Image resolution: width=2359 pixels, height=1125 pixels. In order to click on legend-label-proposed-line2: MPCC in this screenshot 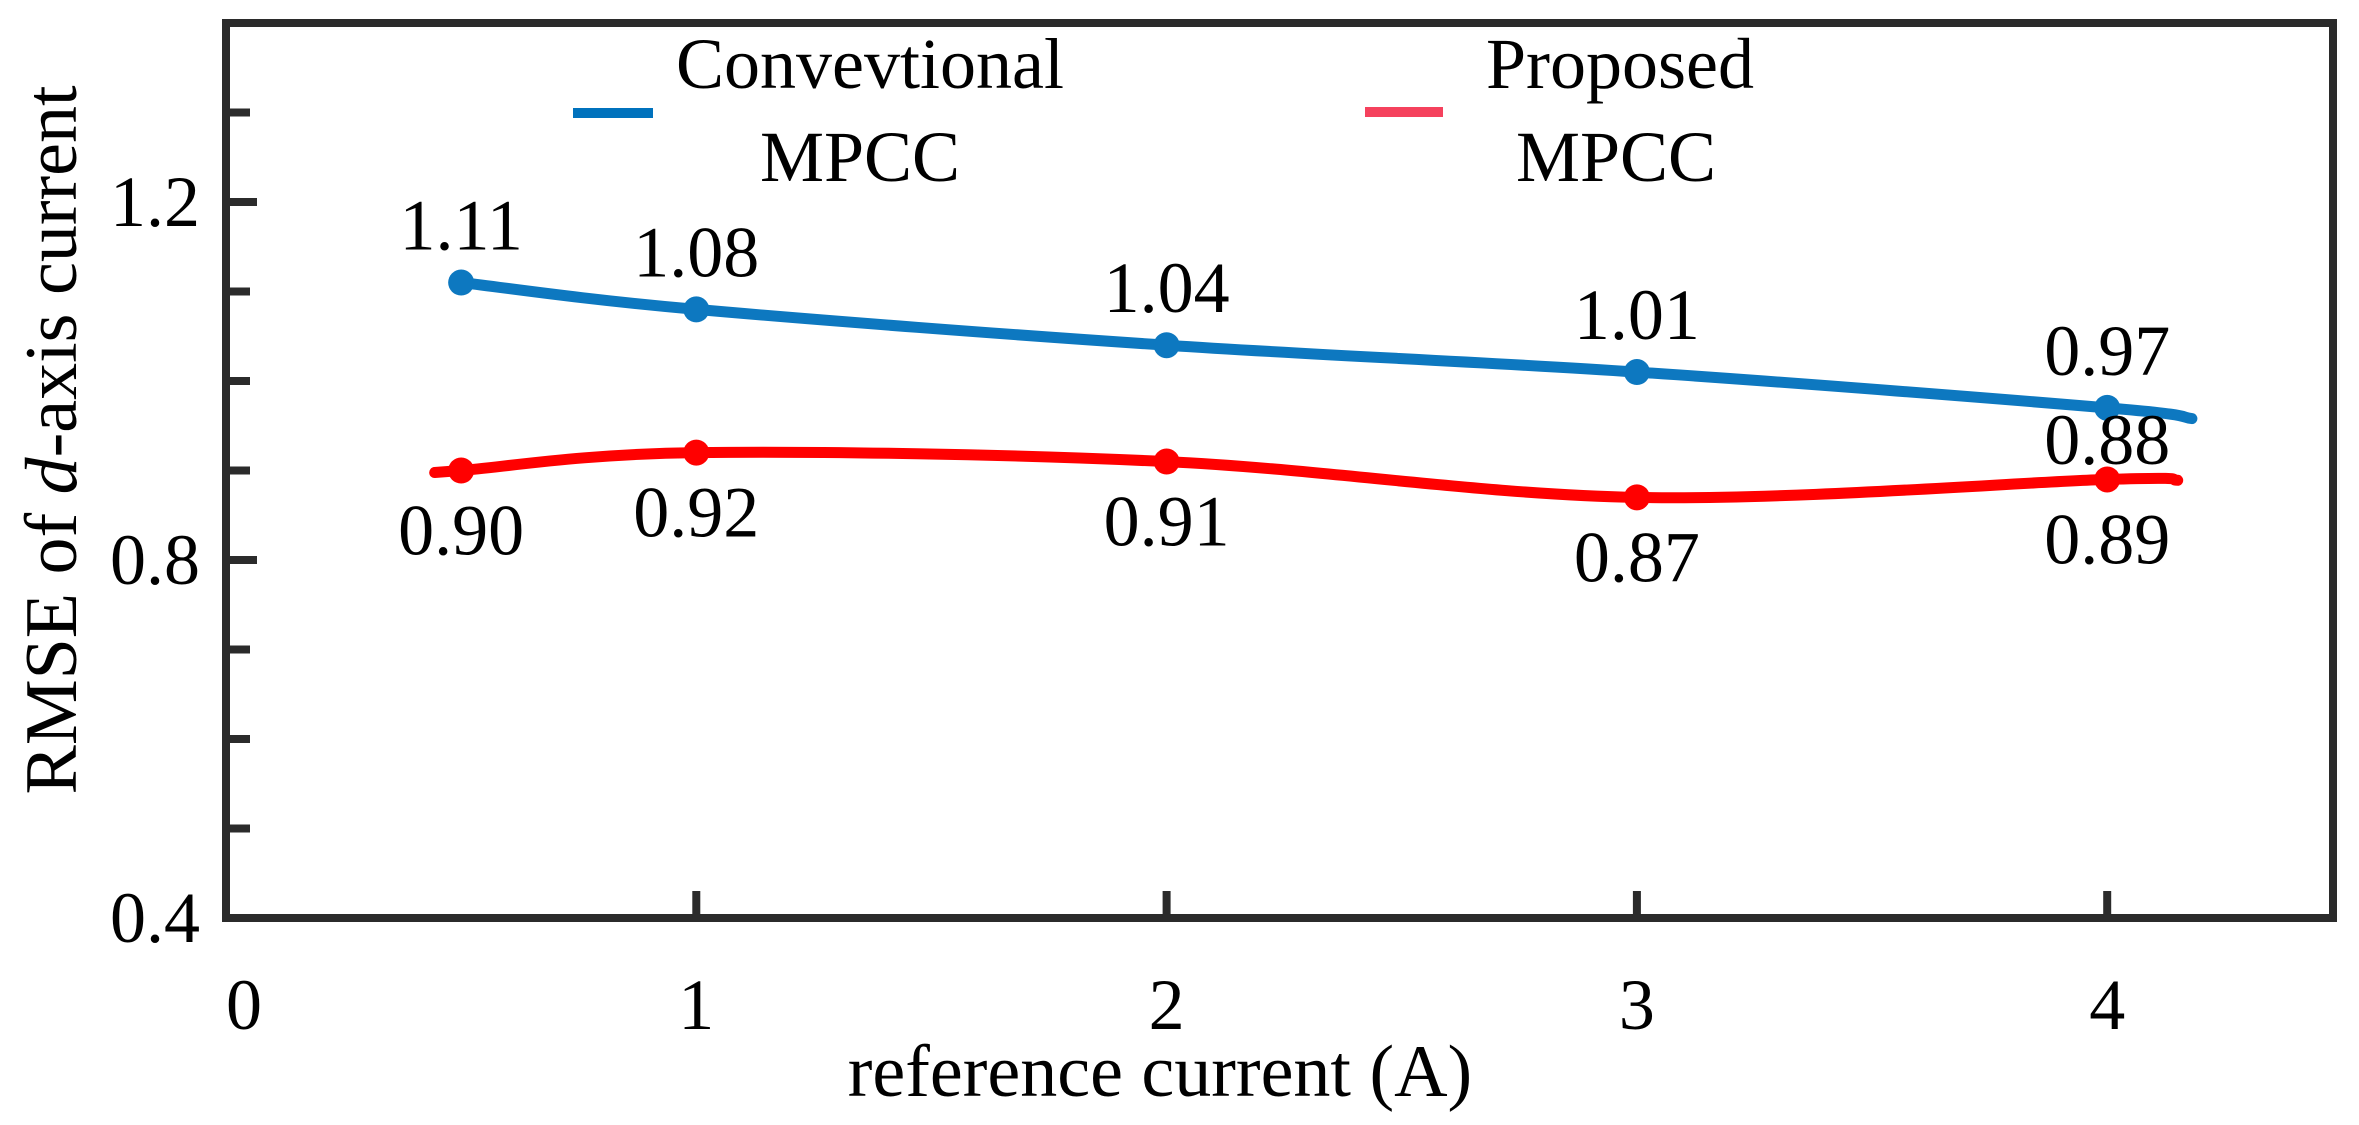, I will do `click(1616, 157)`.